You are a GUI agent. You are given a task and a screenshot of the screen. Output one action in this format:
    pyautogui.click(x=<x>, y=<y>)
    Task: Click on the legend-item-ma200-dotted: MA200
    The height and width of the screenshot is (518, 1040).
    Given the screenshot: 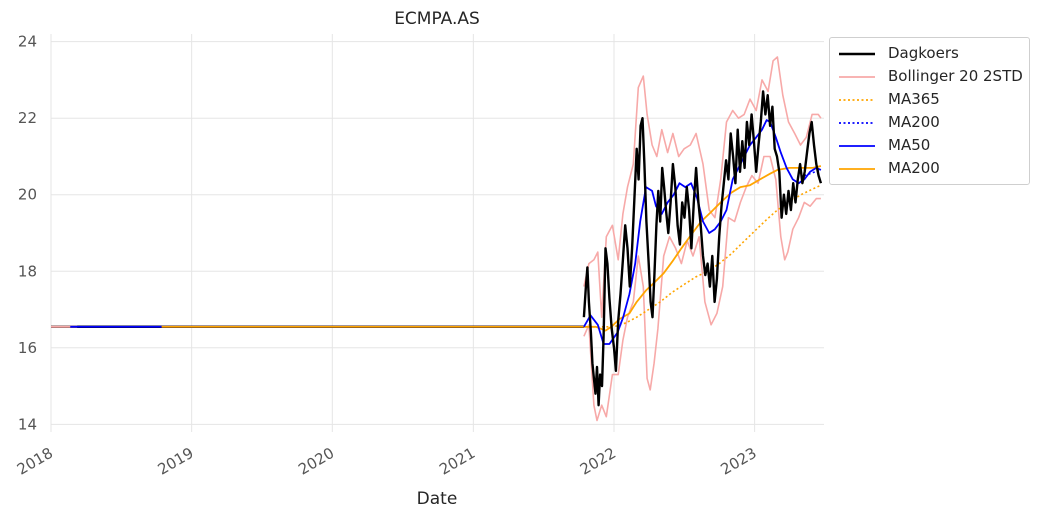 What is the action you would take?
    pyautogui.click(x=929, y=122)
    